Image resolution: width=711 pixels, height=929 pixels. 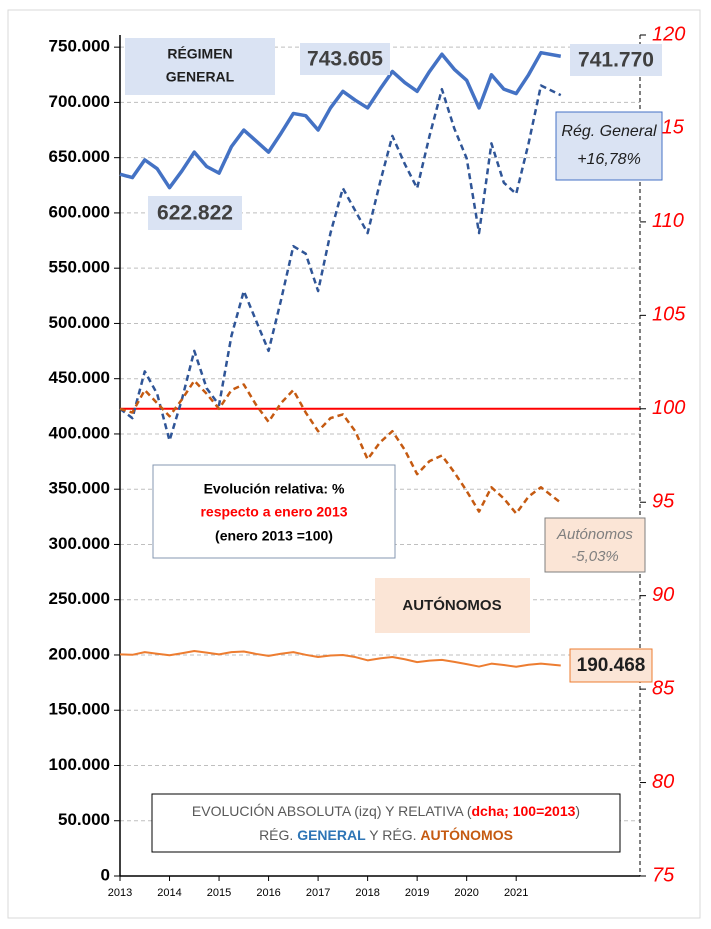 What do you see at coordinates (274, 536) in the screenshot?
I see `annotation: (enero 2013 =100)` at bounding box center [274, 536].